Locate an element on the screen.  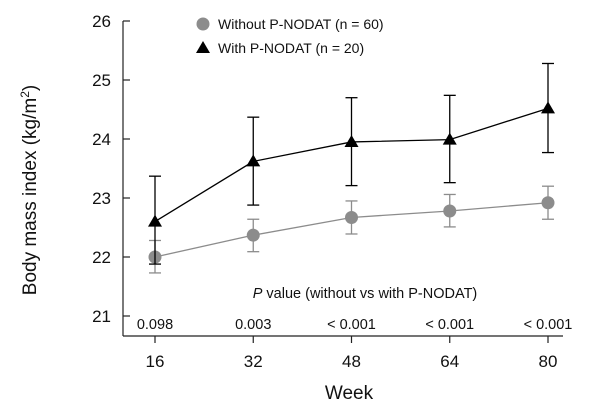
series-without-pnodat is located at coordinates (351, 229).